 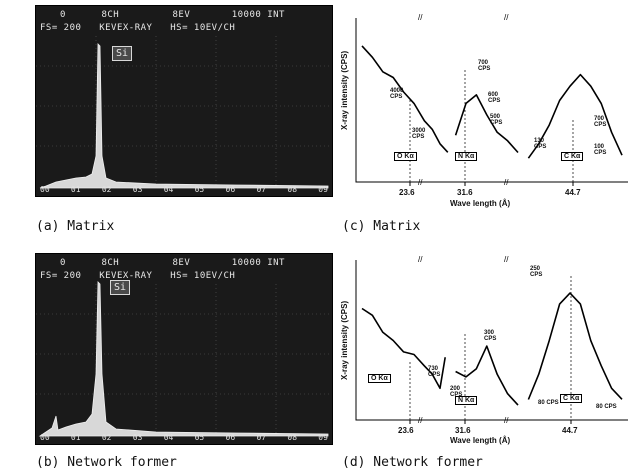 I want to click on wds-d-ann-5: 80 CPS, so click(x=548, y=403).